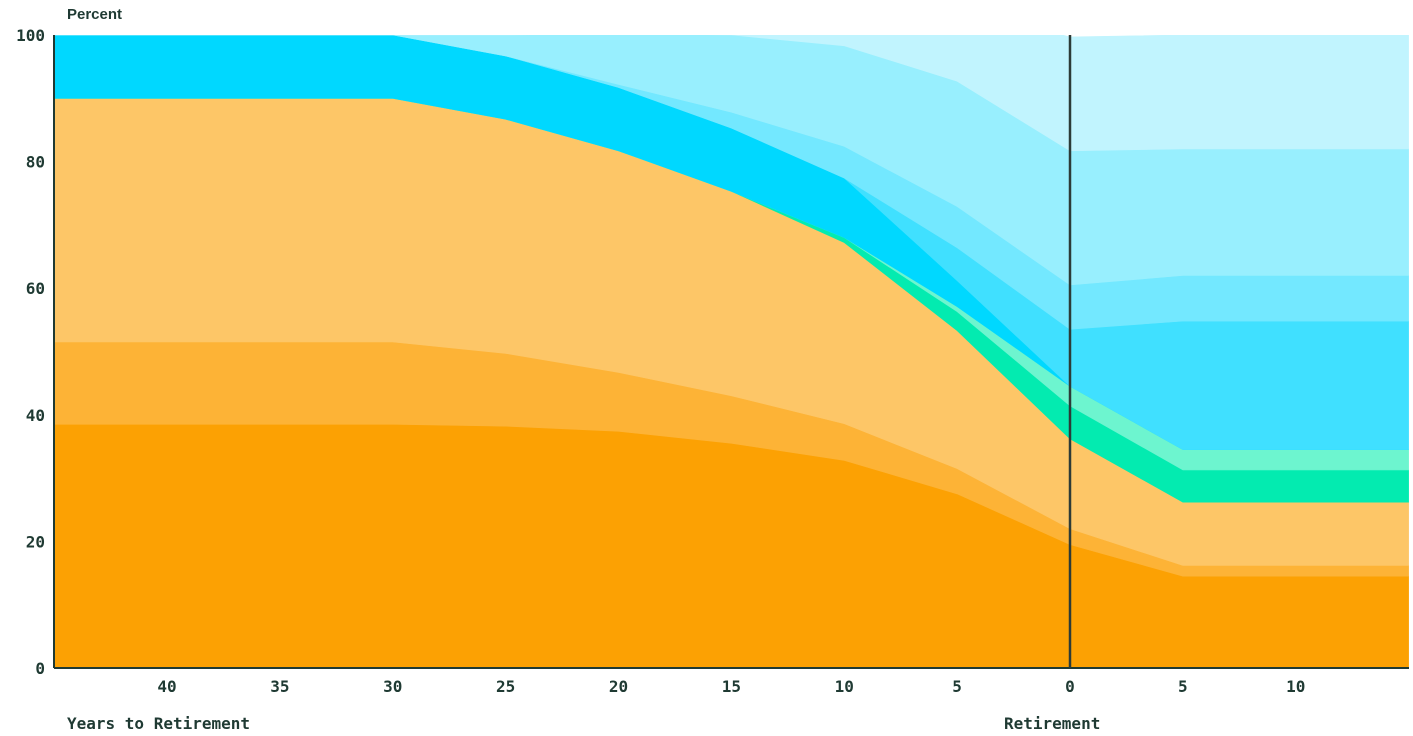  What do you see at coordinates (166, 686) in the screenshot?
I see `x-tick-label: 40` at bounding box center [166, 686].